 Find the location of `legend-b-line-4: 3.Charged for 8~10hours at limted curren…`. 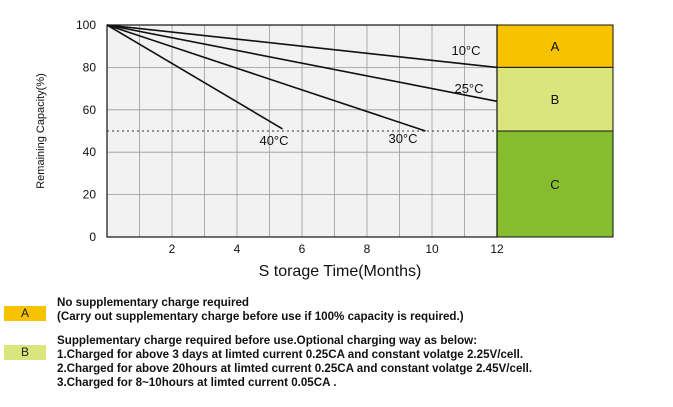

legend-b-line-4: 3.Charged for 8~10hours at limted curren… is located at coordinates (197, 382).